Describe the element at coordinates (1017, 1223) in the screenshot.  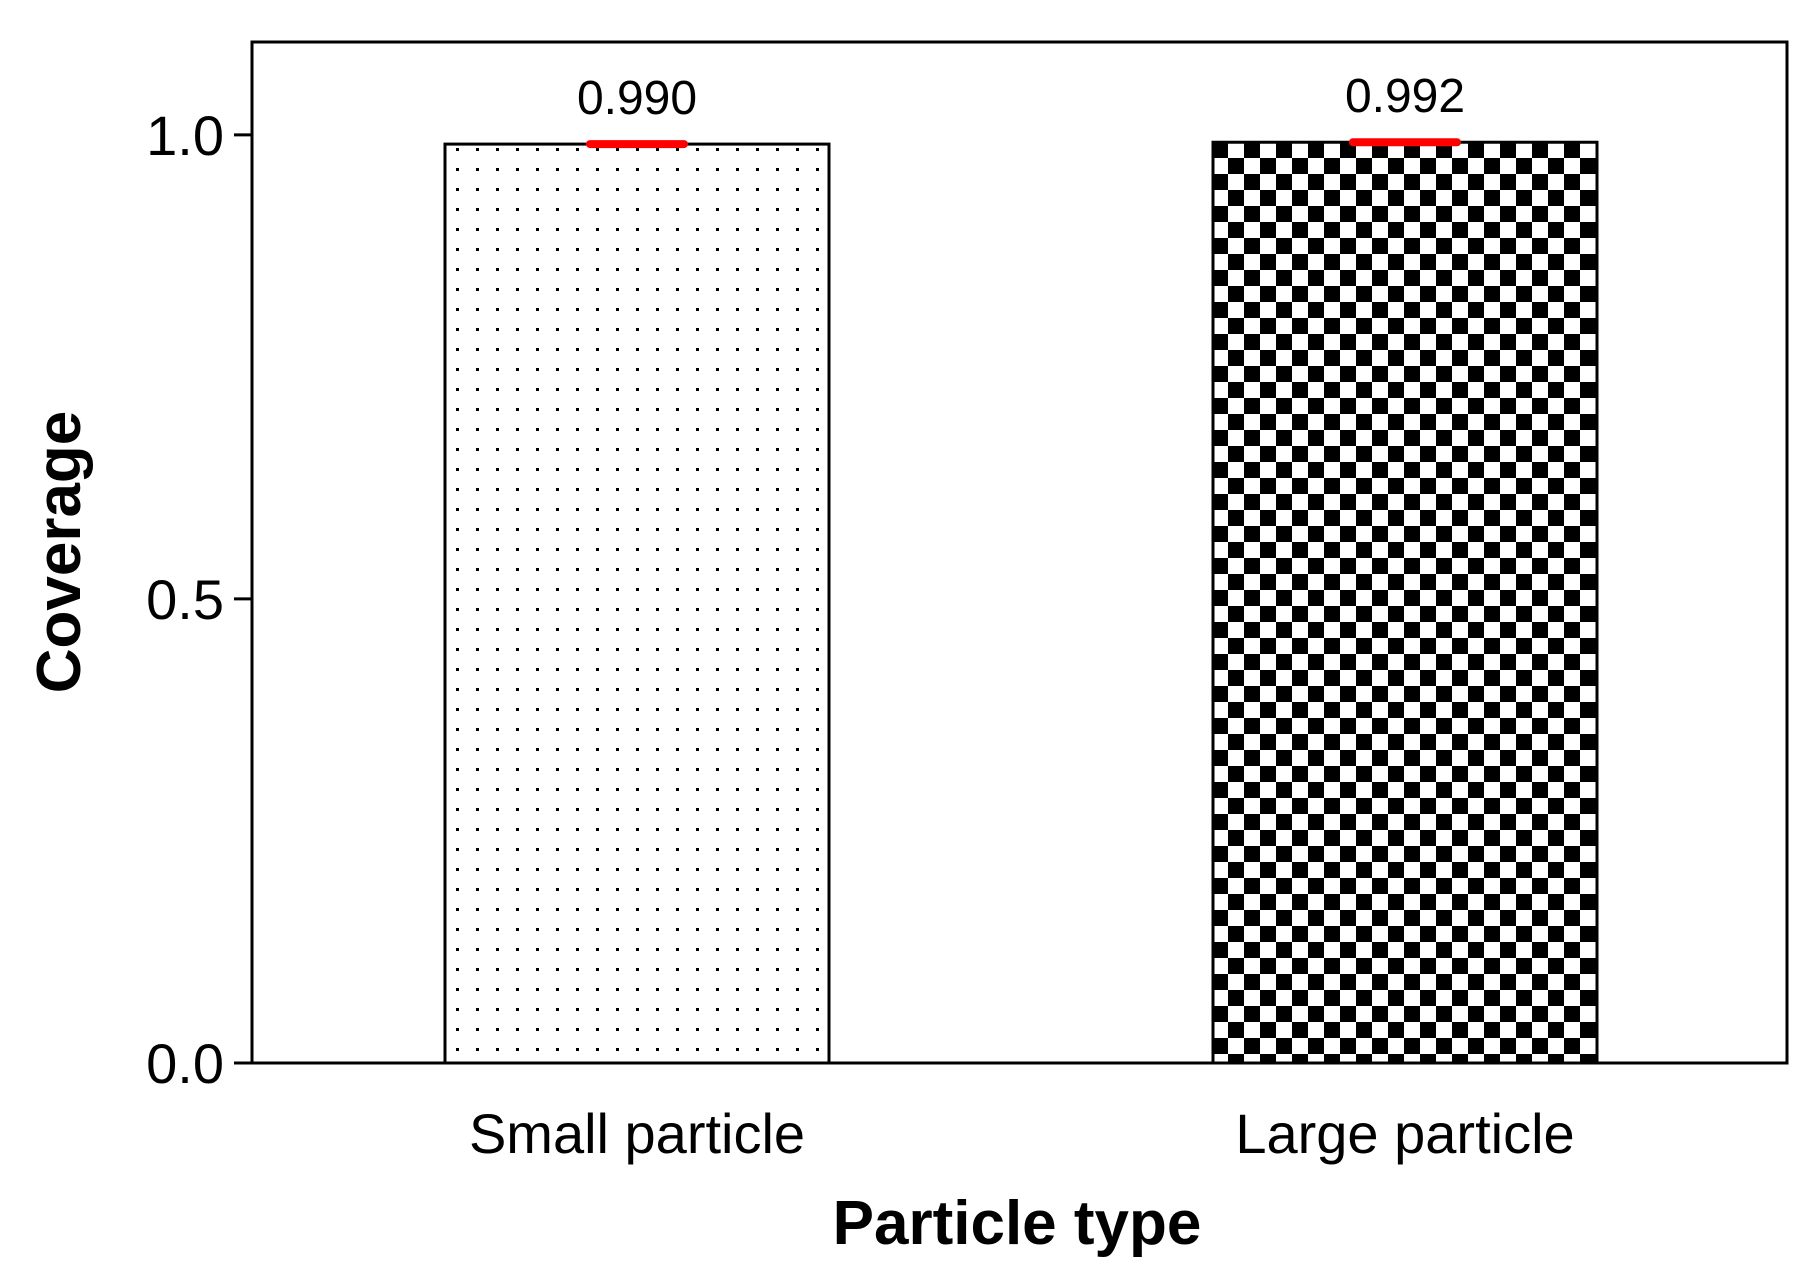
I see `x-axis-title: Particle type` at that location.